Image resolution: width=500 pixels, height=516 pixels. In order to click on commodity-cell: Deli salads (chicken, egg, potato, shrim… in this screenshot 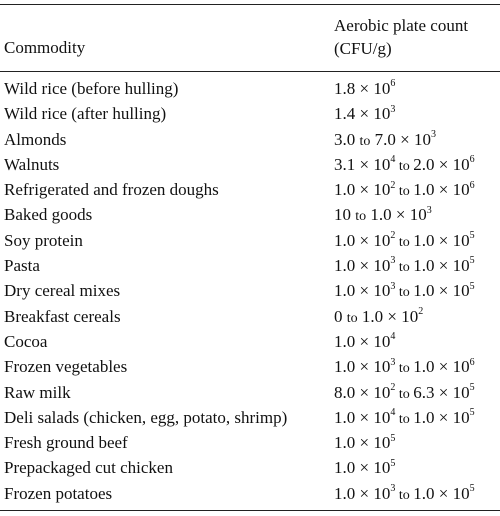, I will do `click(146, 417)`.